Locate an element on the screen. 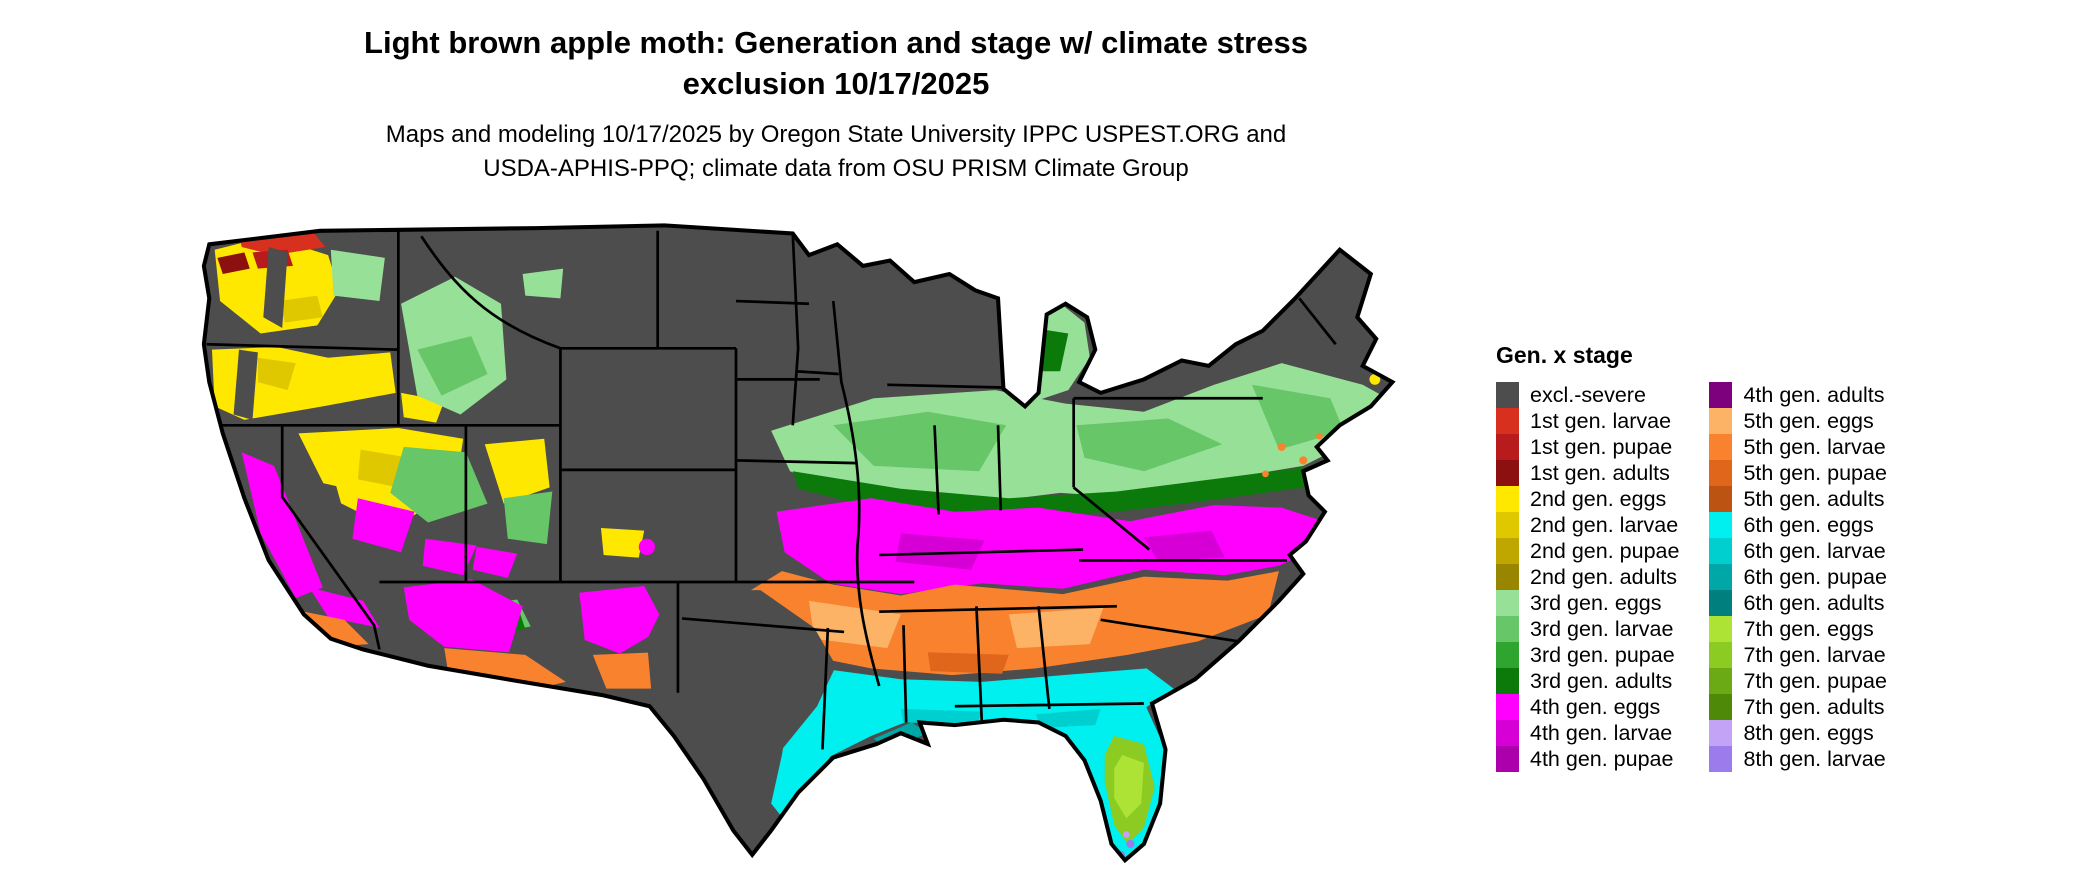 This screenshot has height=892, width=2100. legend-item: 8th gen. larvae is located at coordinates (1797, 759).